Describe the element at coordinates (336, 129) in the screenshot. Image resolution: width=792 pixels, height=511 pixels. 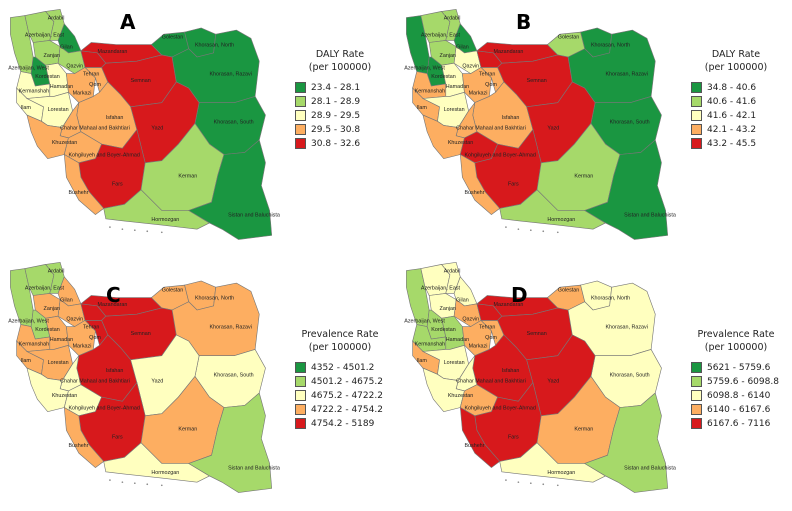
I see `legend-label: 29.5 - 30.8` at that location.